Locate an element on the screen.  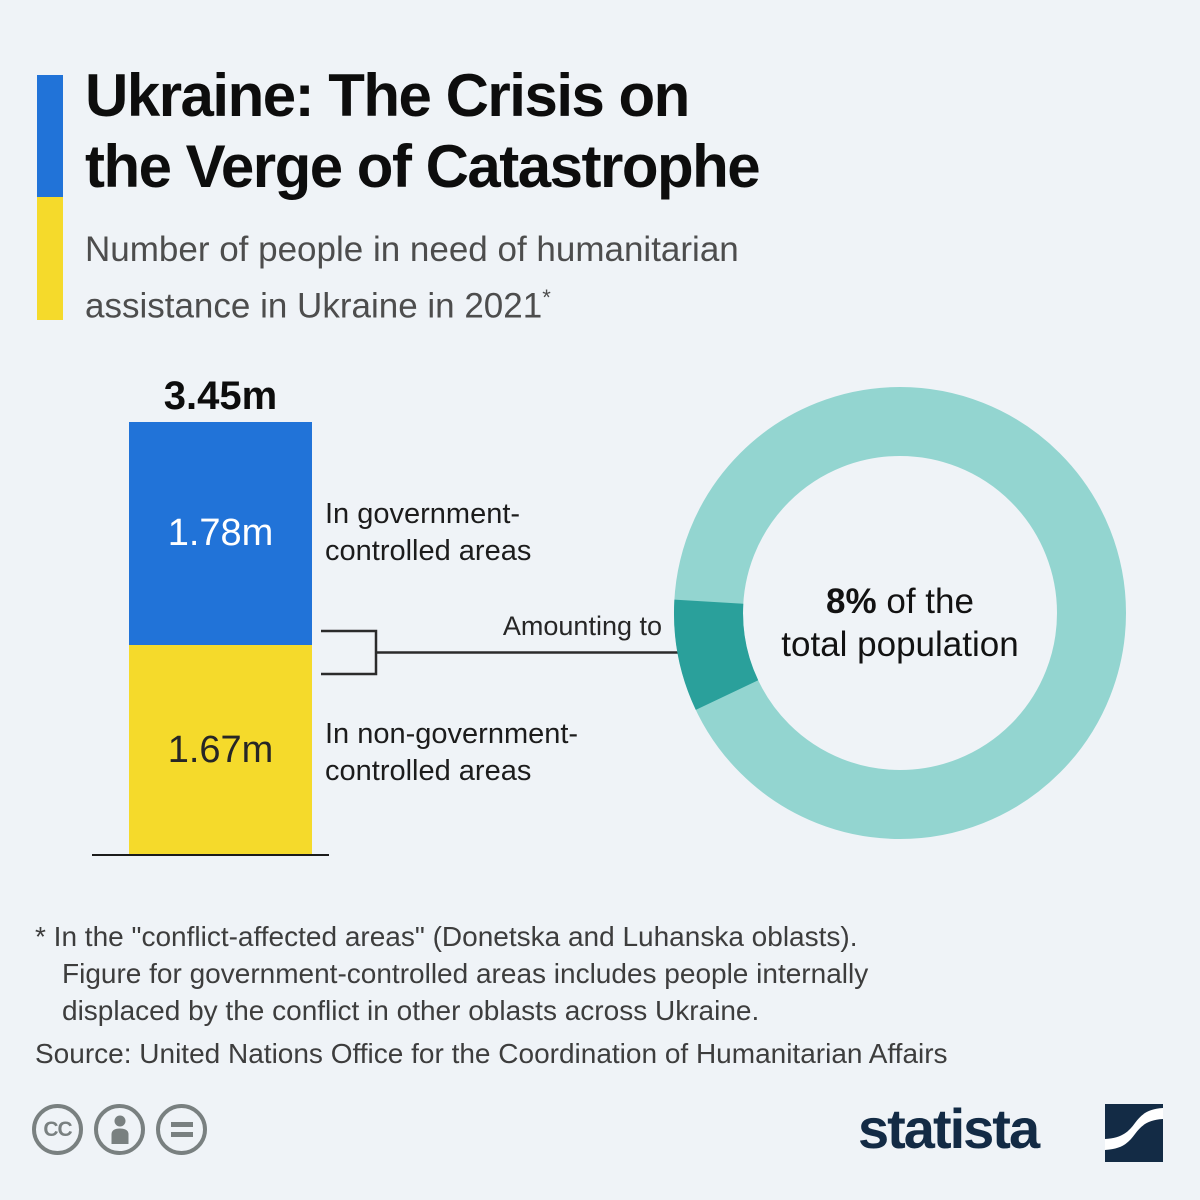
bar-baseline is located at coordinates (210, 855).